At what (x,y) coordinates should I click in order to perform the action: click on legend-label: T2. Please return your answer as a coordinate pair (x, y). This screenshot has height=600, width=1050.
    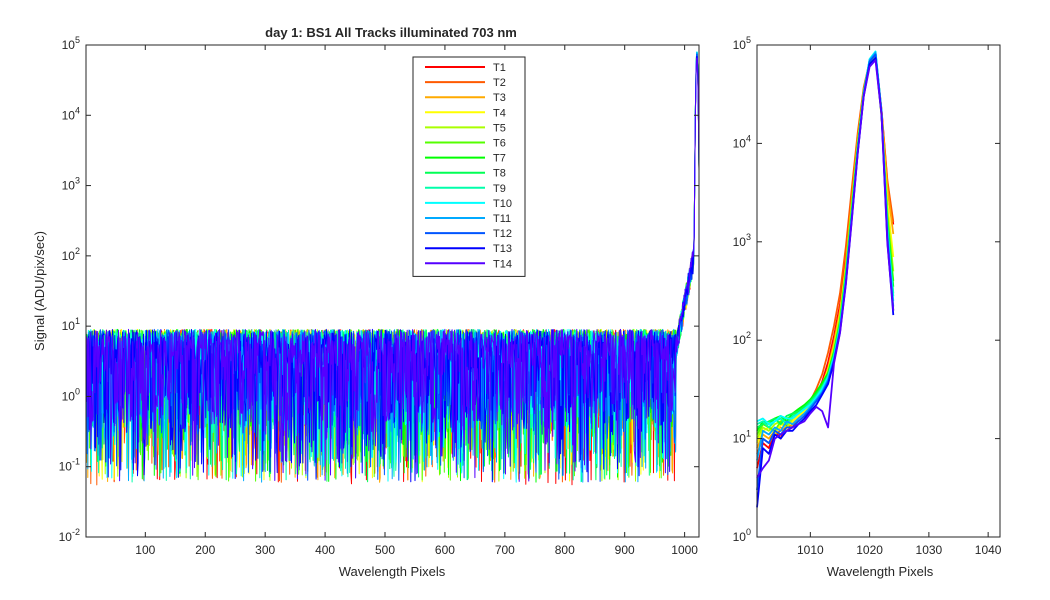
    Looking at the image, I should click on (499, 83).